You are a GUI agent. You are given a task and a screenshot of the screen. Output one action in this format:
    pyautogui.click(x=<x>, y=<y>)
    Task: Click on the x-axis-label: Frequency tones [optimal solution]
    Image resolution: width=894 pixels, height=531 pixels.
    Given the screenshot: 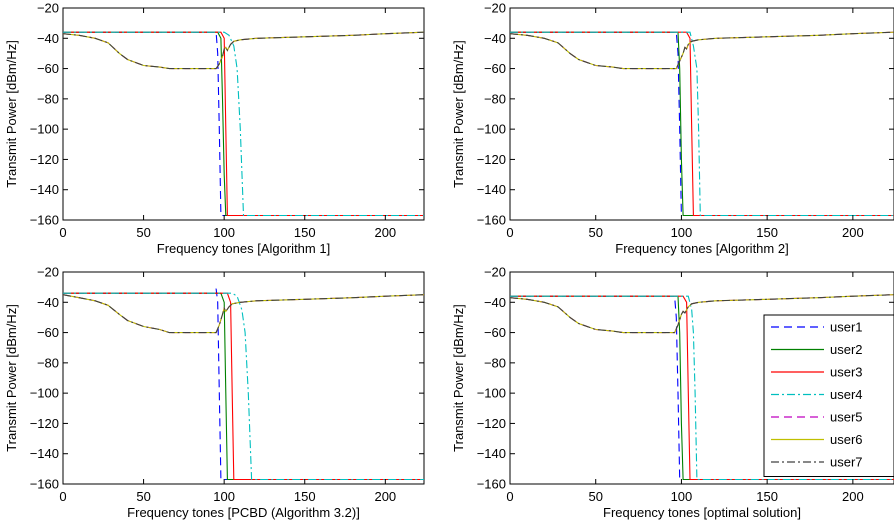 What is the action you would take?
    pyautogui.click(x=702, y=512)
    